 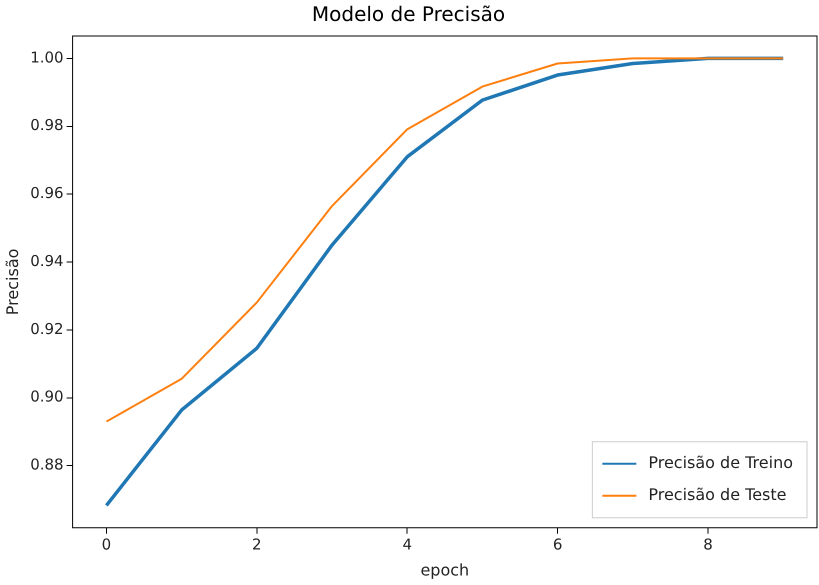 I want to click on y-tick-label: 0.98, so click(x=47, y=125).